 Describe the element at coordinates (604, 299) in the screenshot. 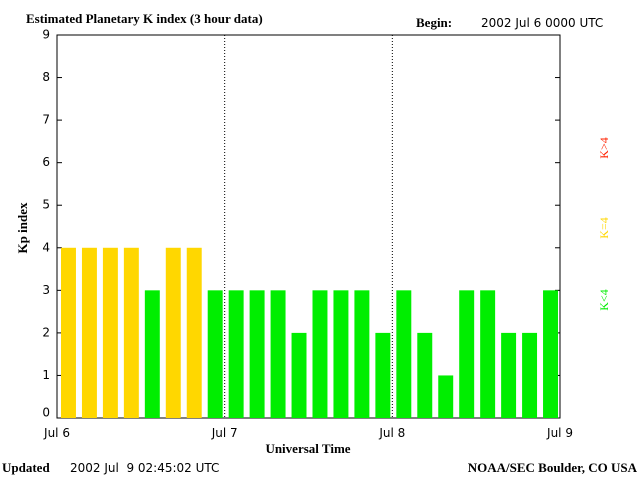

I see `legend-entry: K<4` at that location.